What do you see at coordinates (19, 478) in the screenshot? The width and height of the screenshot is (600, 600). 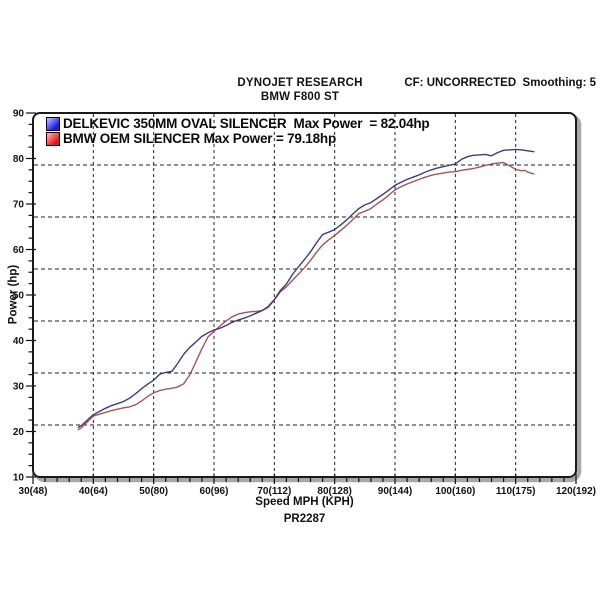 I see `y-tick-label-10: 10` at bounding box center [19, 478].